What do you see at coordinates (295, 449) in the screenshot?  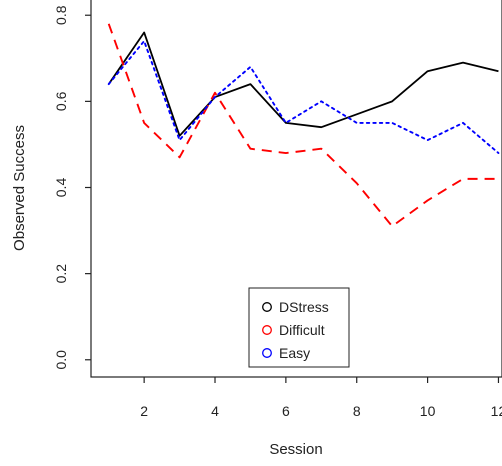 I see `x-axis-label: Session` at bounding box center [295, 449].